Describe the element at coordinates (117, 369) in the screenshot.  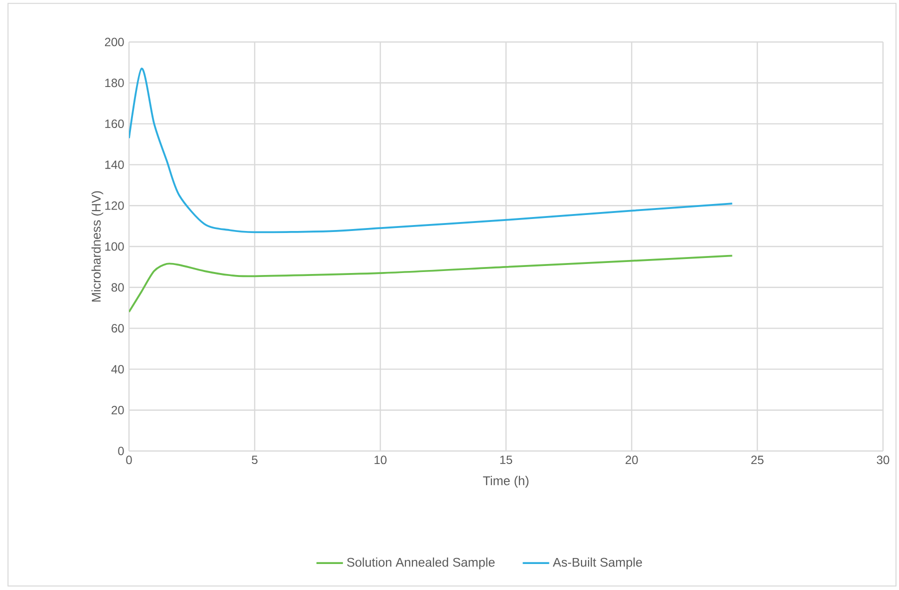
I see `y-tick-label: 40` at that location.